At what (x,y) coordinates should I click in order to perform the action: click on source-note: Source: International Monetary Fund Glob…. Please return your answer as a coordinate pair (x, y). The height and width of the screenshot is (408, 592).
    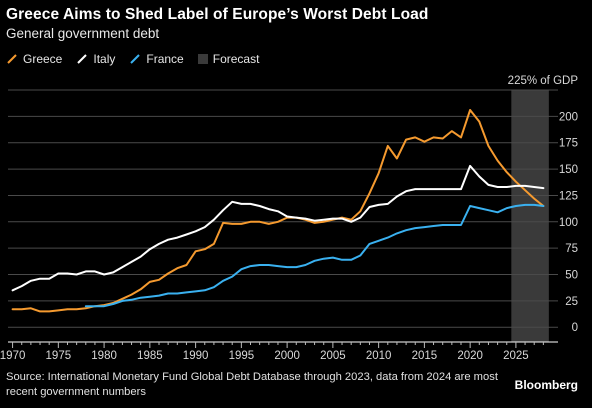
    Looking at the image, I should click on (252, 384).